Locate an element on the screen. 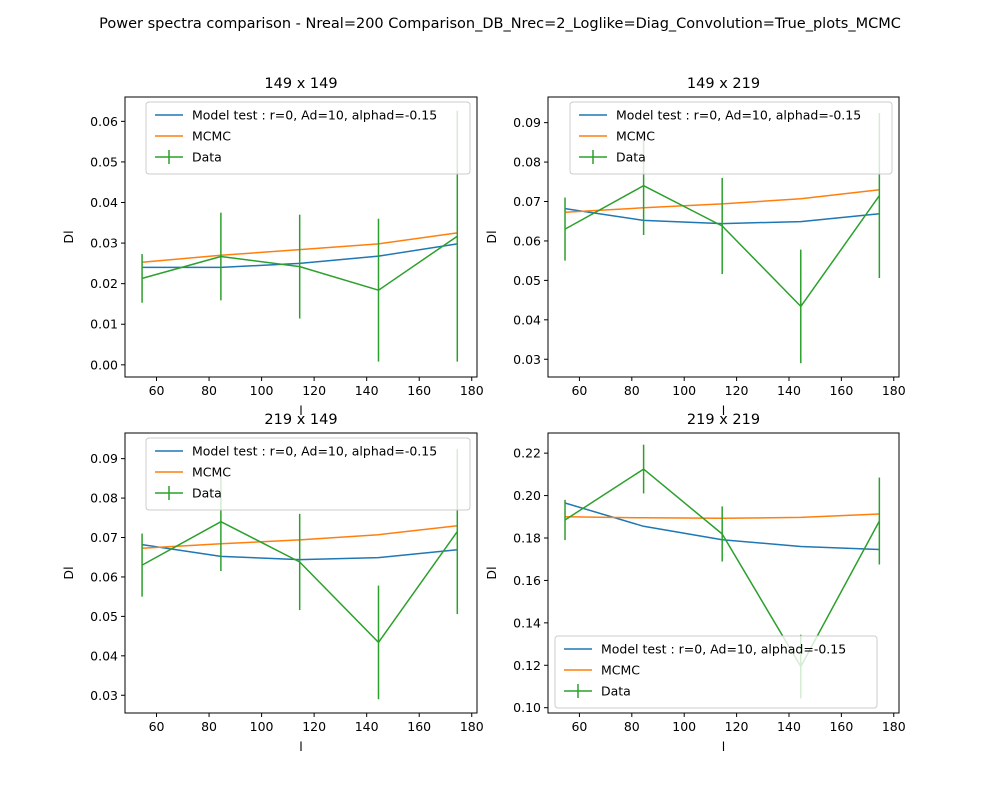 The width and height of the screenshot is (1000, 800). y-tick-label: 0.14 is located at coordinates (527, 622).